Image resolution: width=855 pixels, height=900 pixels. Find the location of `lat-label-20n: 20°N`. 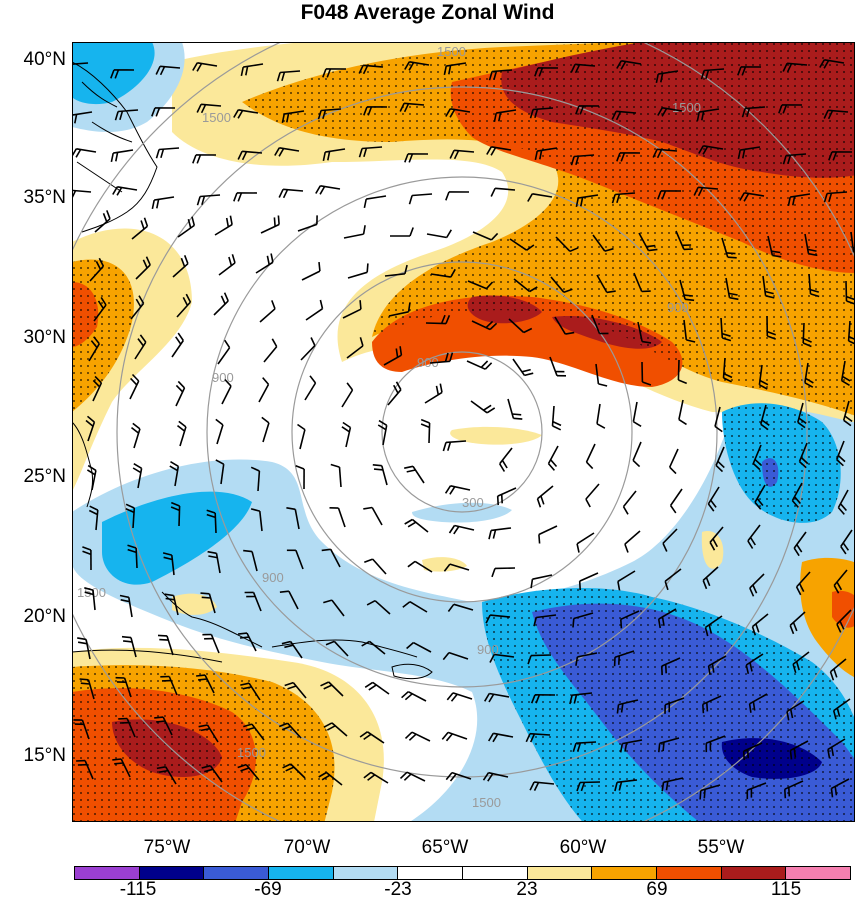

lat-label-20n: 20°N is located at coordinates (44, 616).